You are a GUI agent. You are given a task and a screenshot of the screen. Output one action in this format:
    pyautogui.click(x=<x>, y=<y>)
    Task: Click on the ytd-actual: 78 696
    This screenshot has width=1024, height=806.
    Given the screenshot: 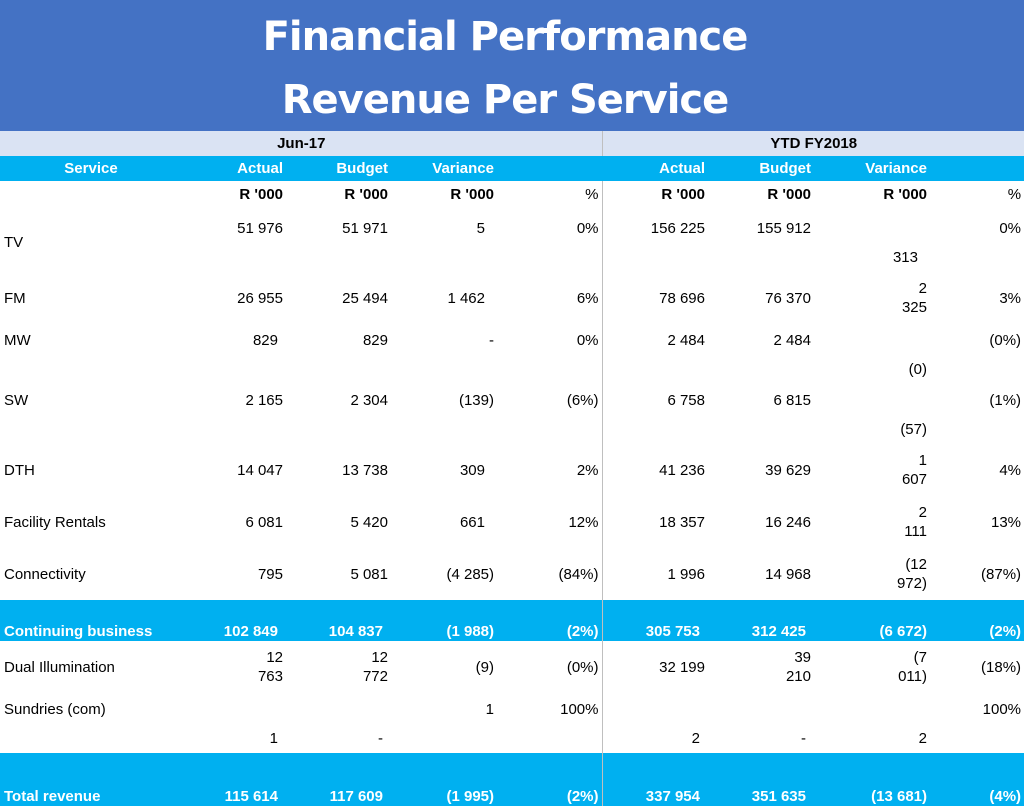 What is the action you would take?
    pyautogui.click(x=682, y=298)
    